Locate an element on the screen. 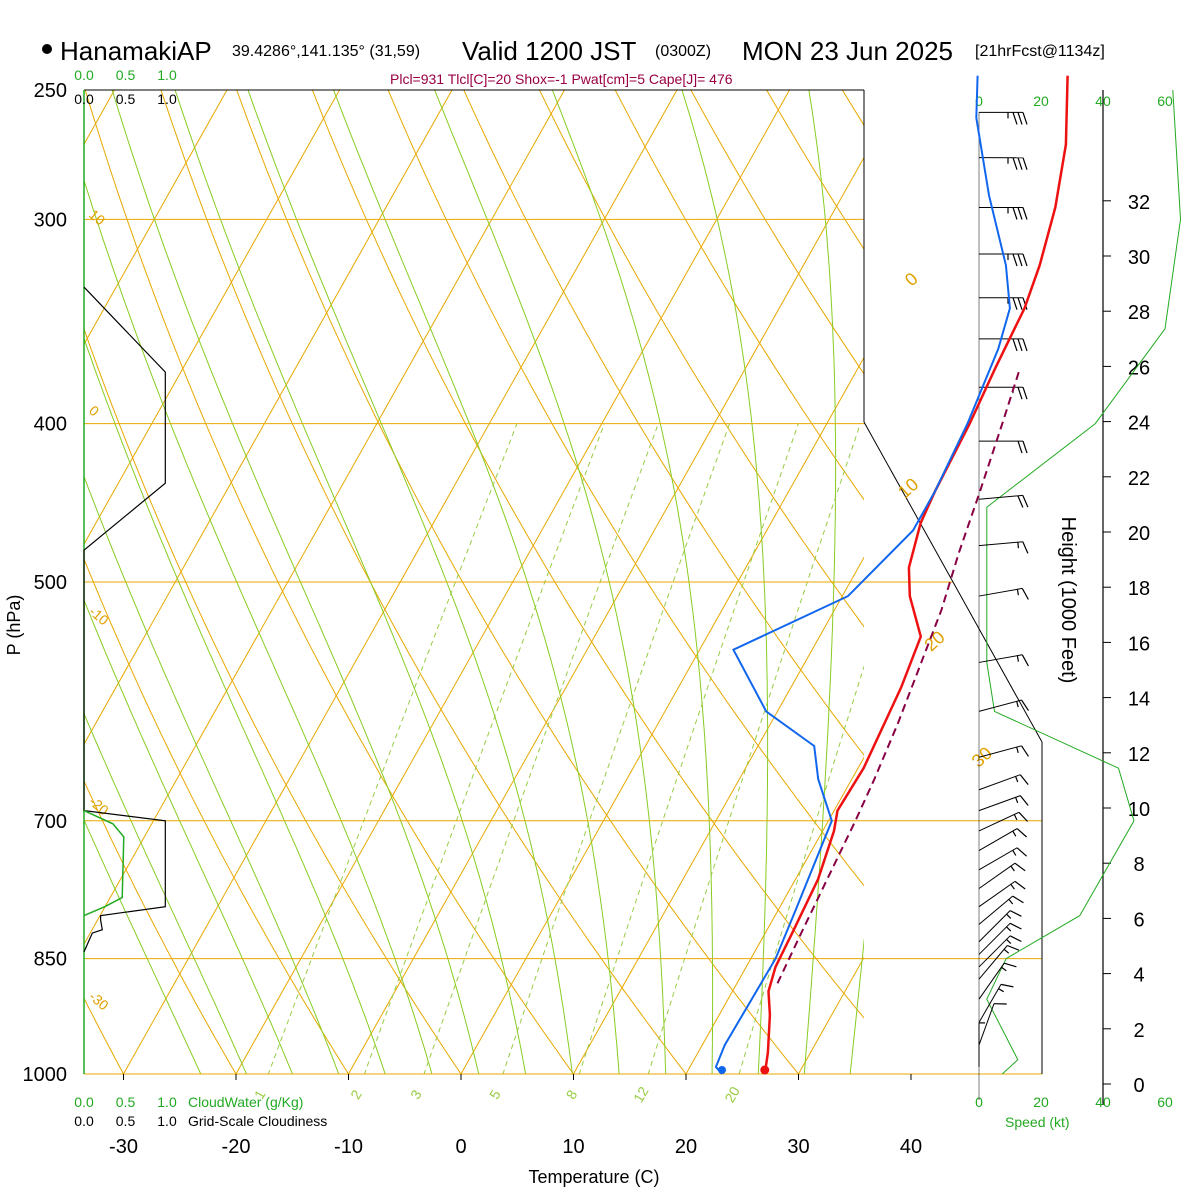 The image size is (1200, 1200). height-tick-label: 10 is located at coordinates (1139, 810).